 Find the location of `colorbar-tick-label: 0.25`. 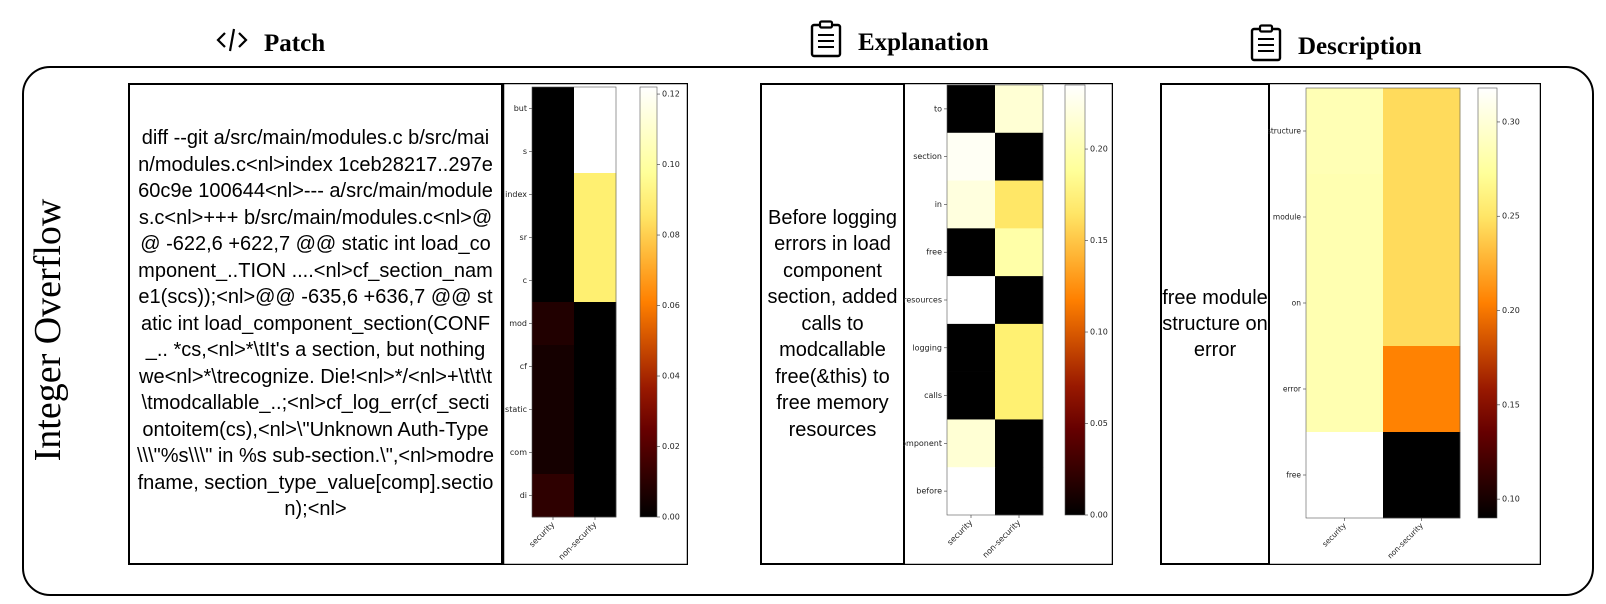

colorbar-tick-label: 0.25 is located at coordinates (1511, 216).